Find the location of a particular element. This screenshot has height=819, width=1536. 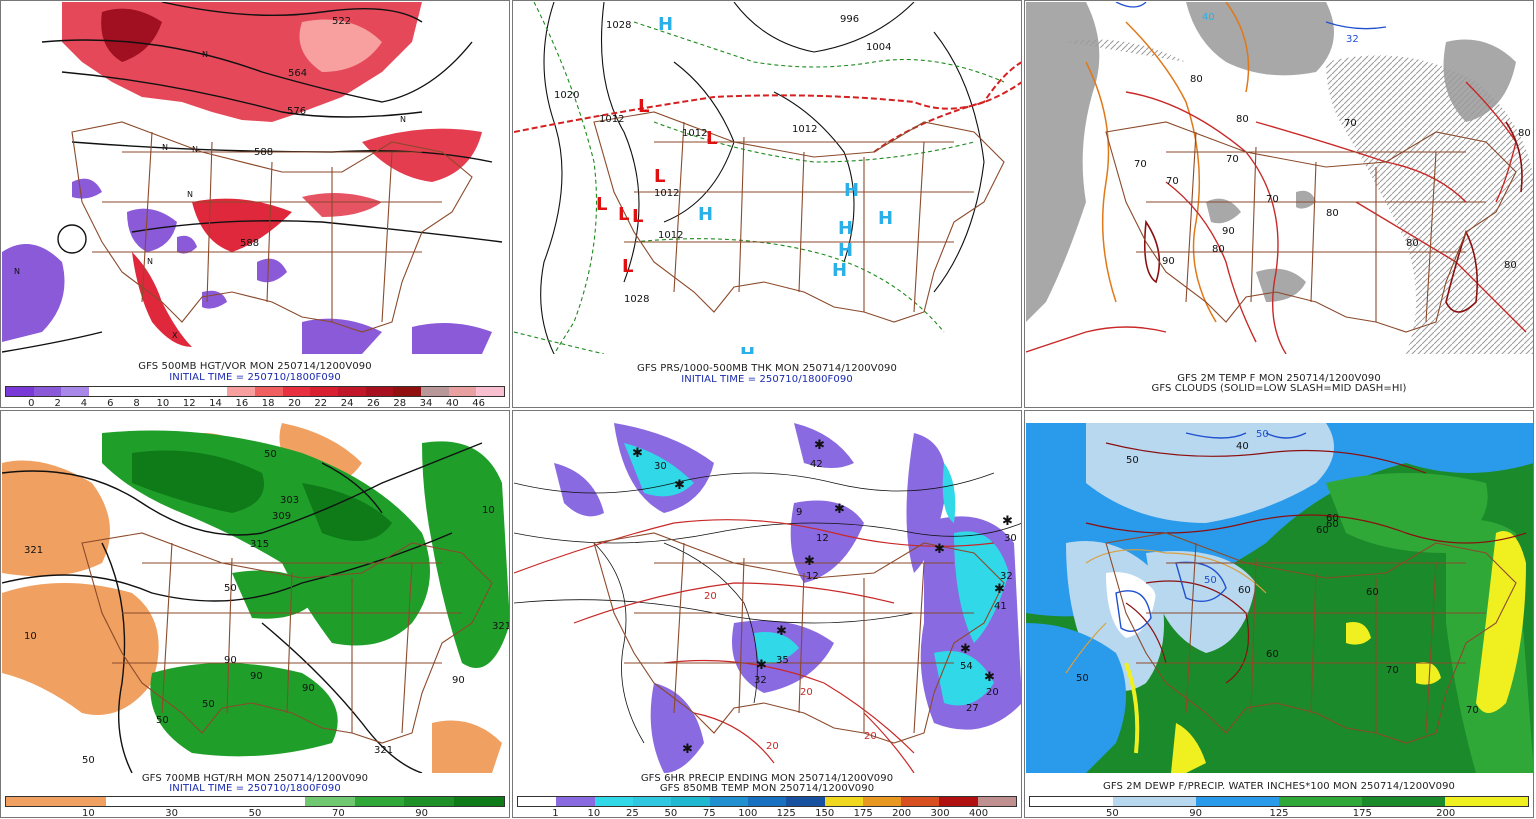

svg-text: 54 is located at coordinates (966, 666).